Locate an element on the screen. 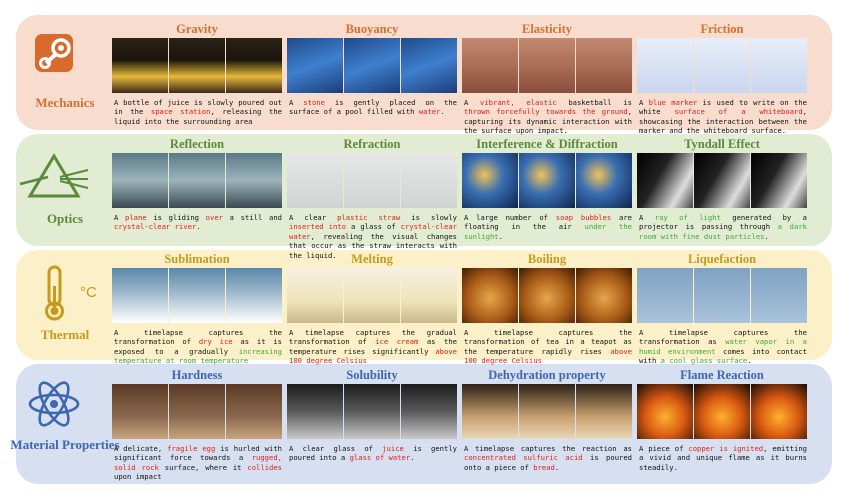 Image resolution: width=850 pixels, height=496 pixels. highlight-red: copper is ignited is located at coordinates (726, 448).